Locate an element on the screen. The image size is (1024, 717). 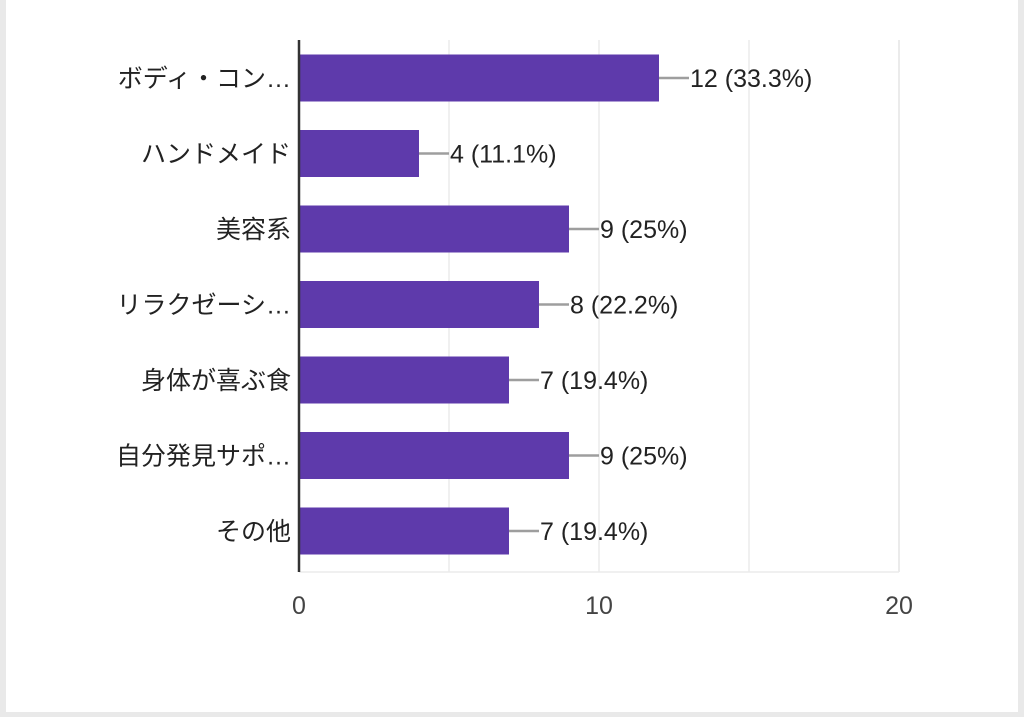
category-label: ハンドメイド is located at coordinates (216, 155).